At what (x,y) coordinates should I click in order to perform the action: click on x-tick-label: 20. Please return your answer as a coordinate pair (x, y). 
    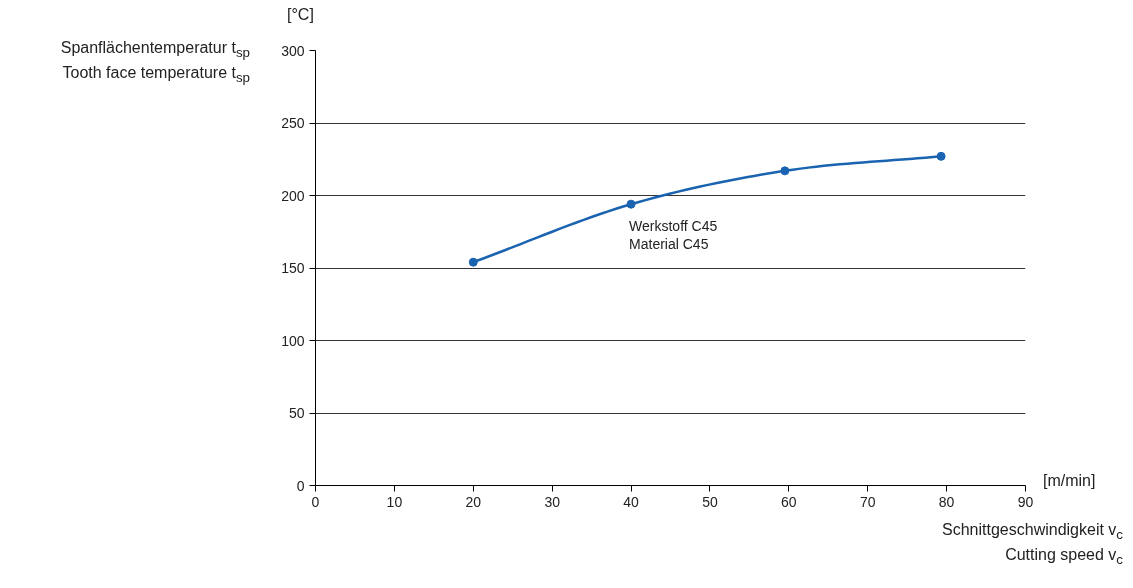
    Looking at the image, I should click on (473, 501).